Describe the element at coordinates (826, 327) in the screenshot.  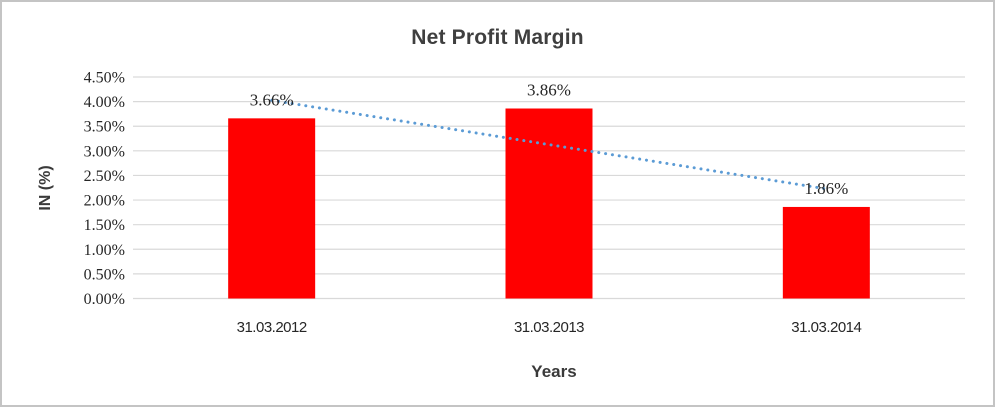
I see `x-category-label: 31.03.2014` at that location.